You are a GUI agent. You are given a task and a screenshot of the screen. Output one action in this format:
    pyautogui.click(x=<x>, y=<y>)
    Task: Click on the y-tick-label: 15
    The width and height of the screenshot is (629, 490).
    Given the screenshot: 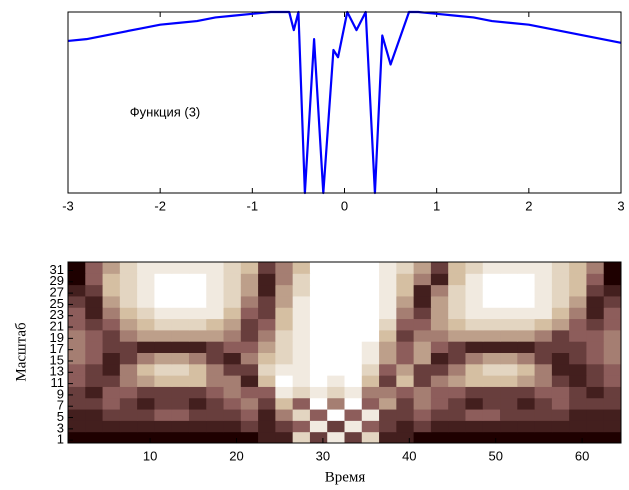 What is the action you would take?
    pyautogui.click(x=57, y=359)
    